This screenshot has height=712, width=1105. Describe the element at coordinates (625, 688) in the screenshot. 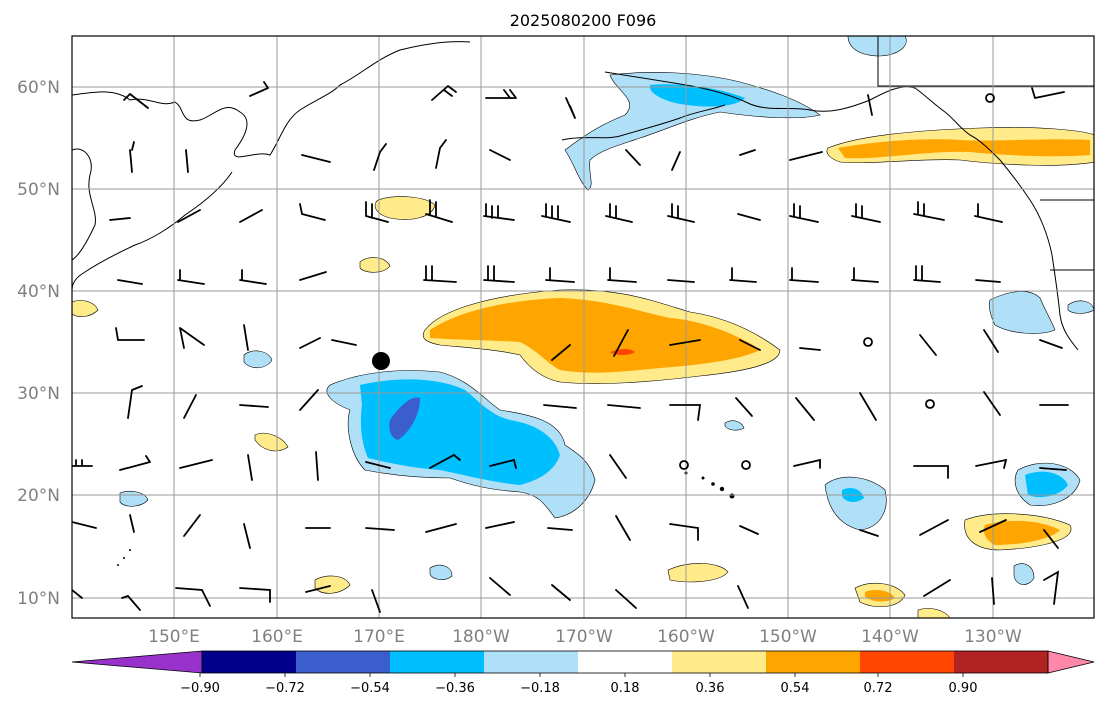

I see `colorbar-tick-label: 0.18` at that location.